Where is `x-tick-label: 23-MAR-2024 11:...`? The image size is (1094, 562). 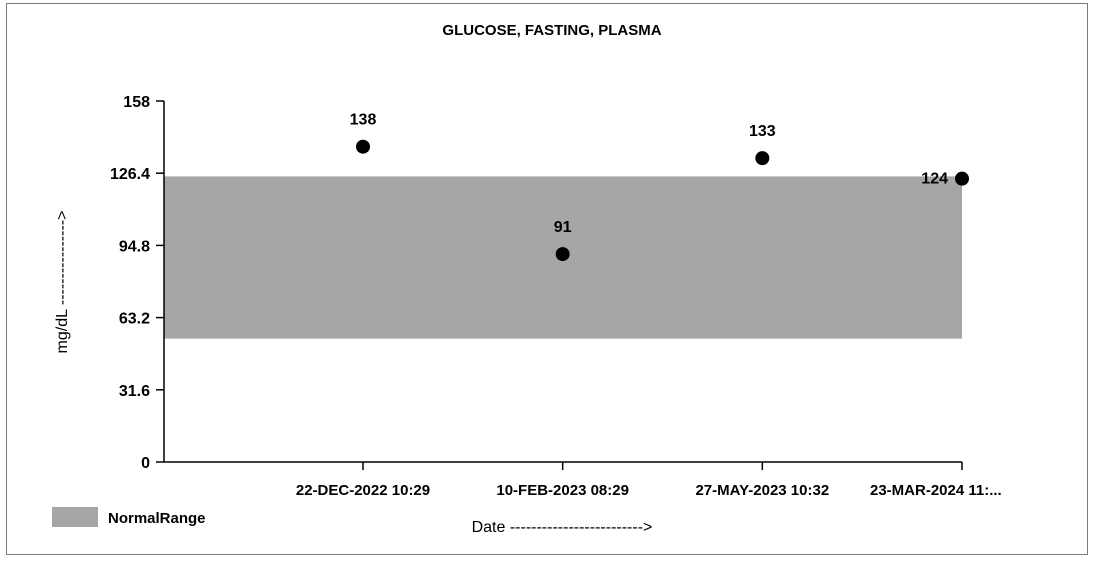
x-tick-label: 23-MAR-2024 11:... is located at coordinates (936, 490).